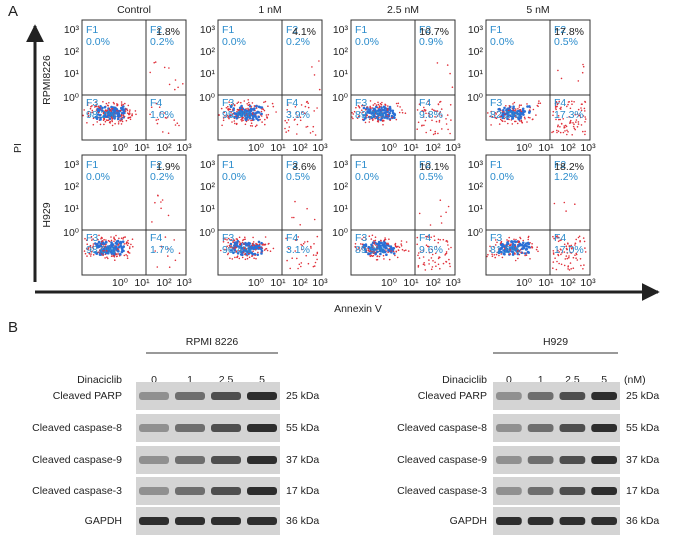 This screenshot has height=540, width=677. What do you see at coordinates (569, 250) in the screenshot?
I see `quadrant-value: 17.0%` at bounding box center [569, 250].